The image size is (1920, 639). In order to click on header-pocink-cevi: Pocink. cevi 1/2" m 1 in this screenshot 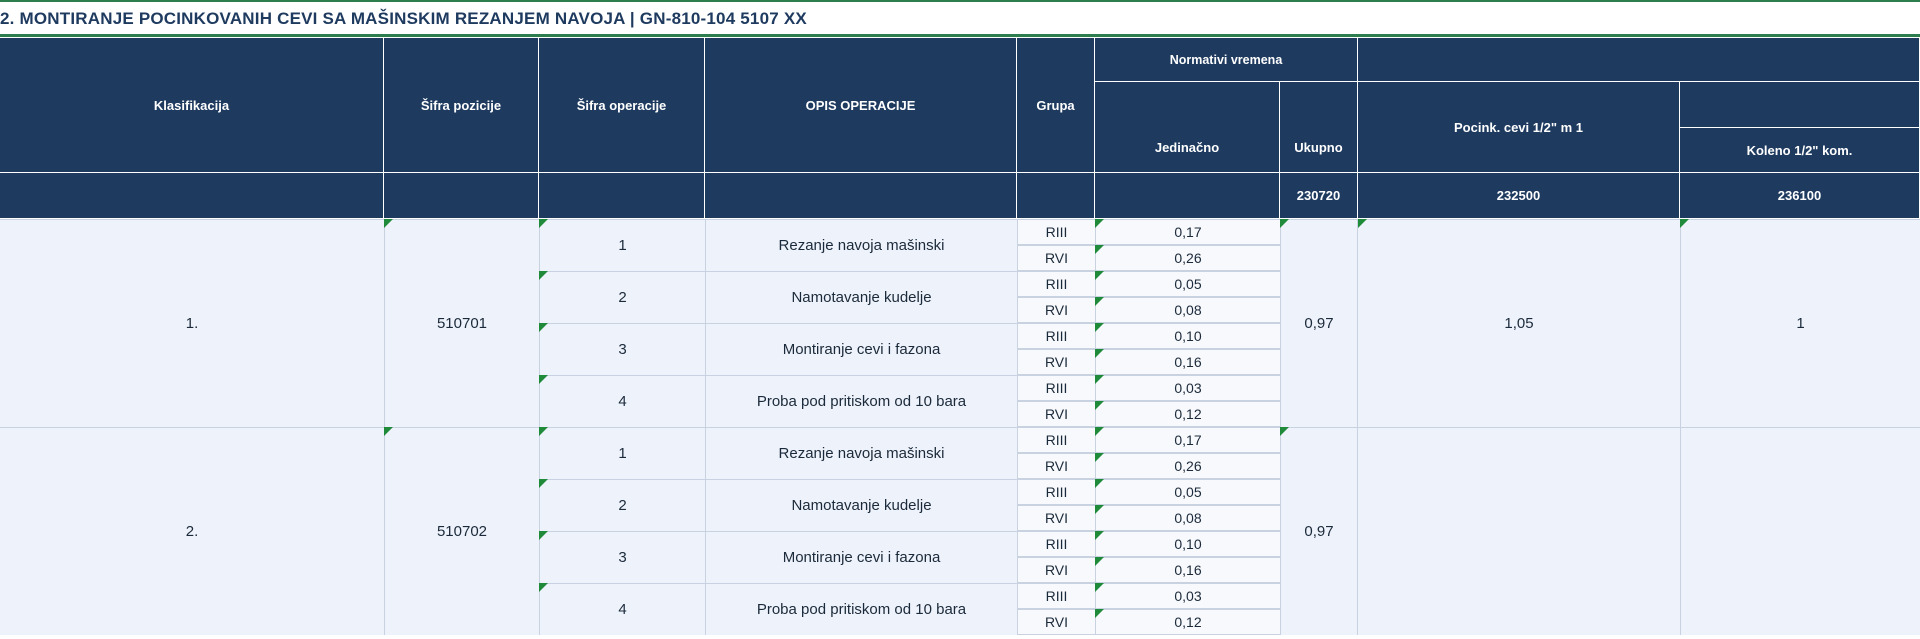, I will do `click(1519, 127)`.